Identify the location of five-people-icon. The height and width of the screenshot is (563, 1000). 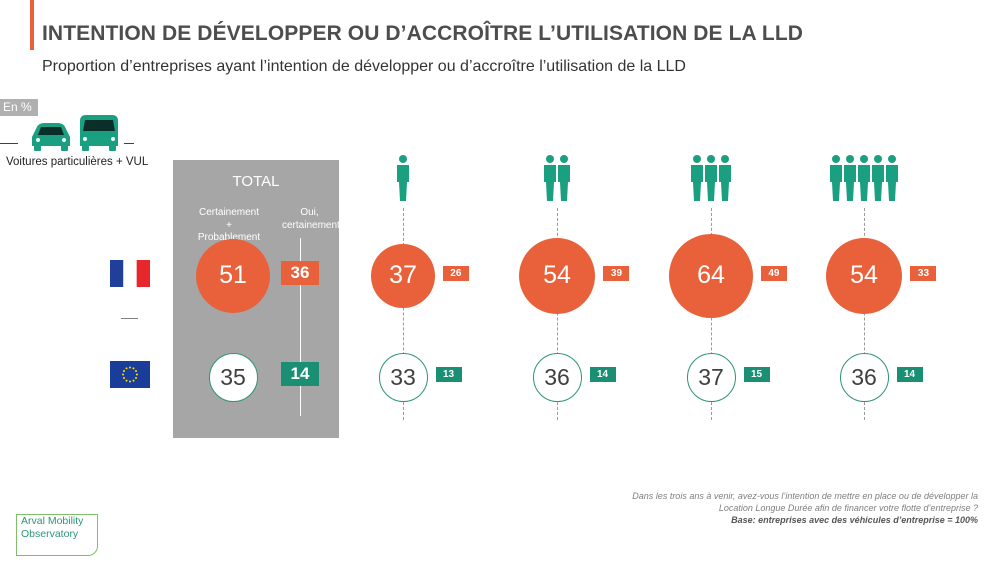
(864, 178).